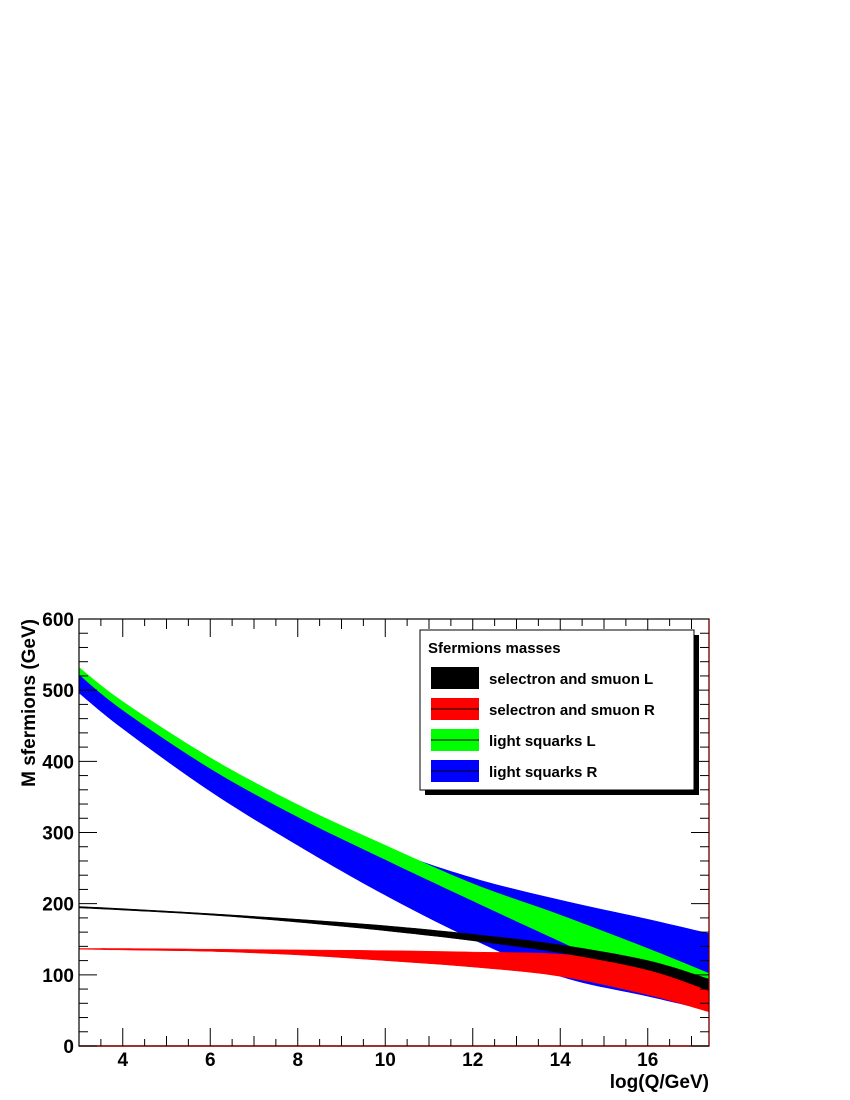 Image resolution: width=850 pixels, height=1100 pixels. Describe the element at coordinates (29, 703) in the screenshot. I see `y-axis-title: M sfermions (GeV)` at that location.